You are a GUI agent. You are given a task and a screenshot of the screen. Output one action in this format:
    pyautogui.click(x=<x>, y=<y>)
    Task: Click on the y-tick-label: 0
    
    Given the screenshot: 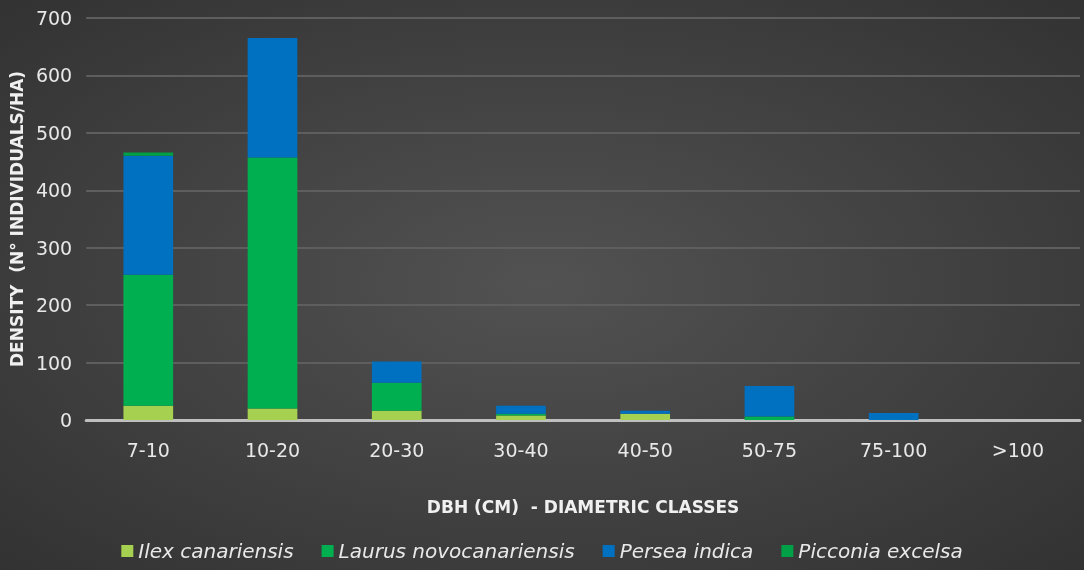 What is the action you would take?
    pyautogui.click(x=66, y=420)
    